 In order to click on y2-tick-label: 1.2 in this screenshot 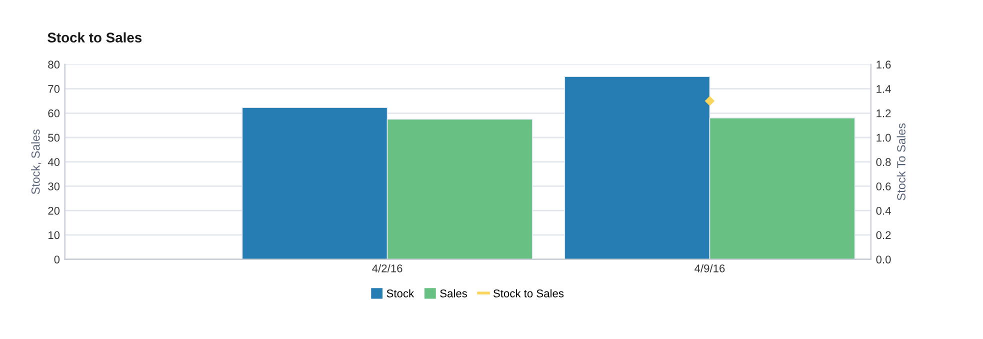, I will do `click(883, 113)`.